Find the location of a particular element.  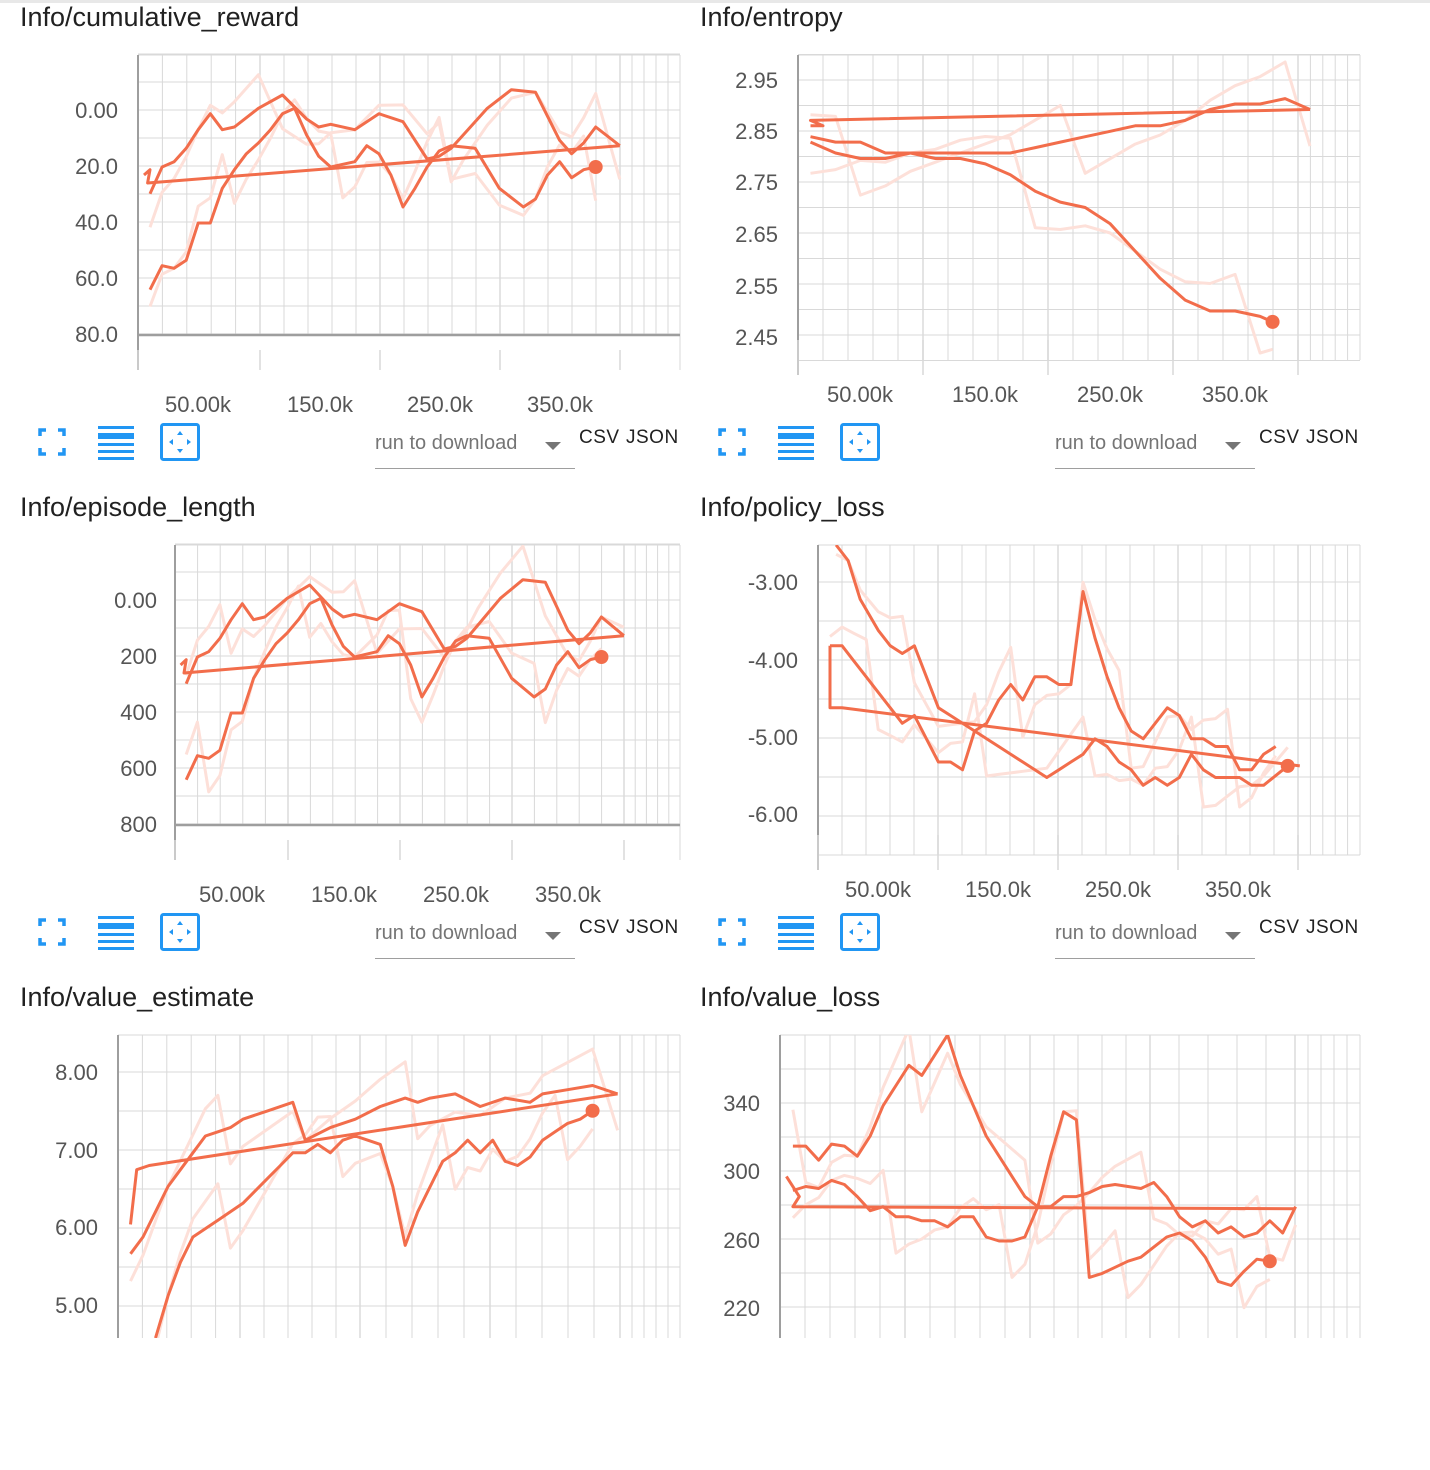

chart-plot: 0.00 200 400 600 800 50.00k 150.0k 250.0k 350.0k is located at coordinates (340, 698).